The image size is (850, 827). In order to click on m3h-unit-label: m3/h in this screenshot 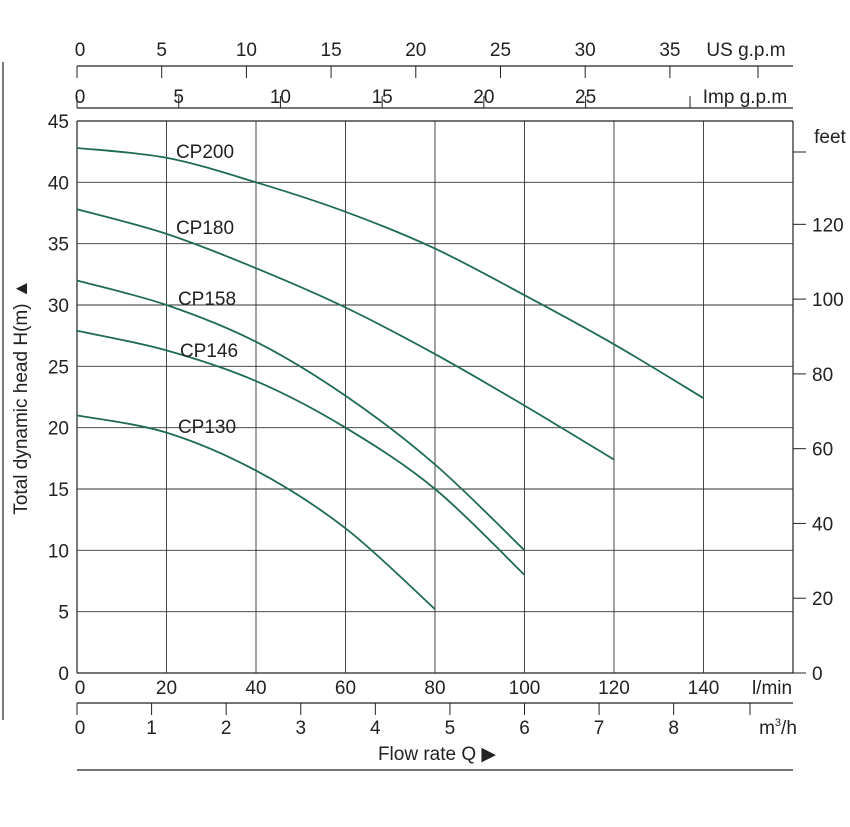, I will do `click(778, 728)`.